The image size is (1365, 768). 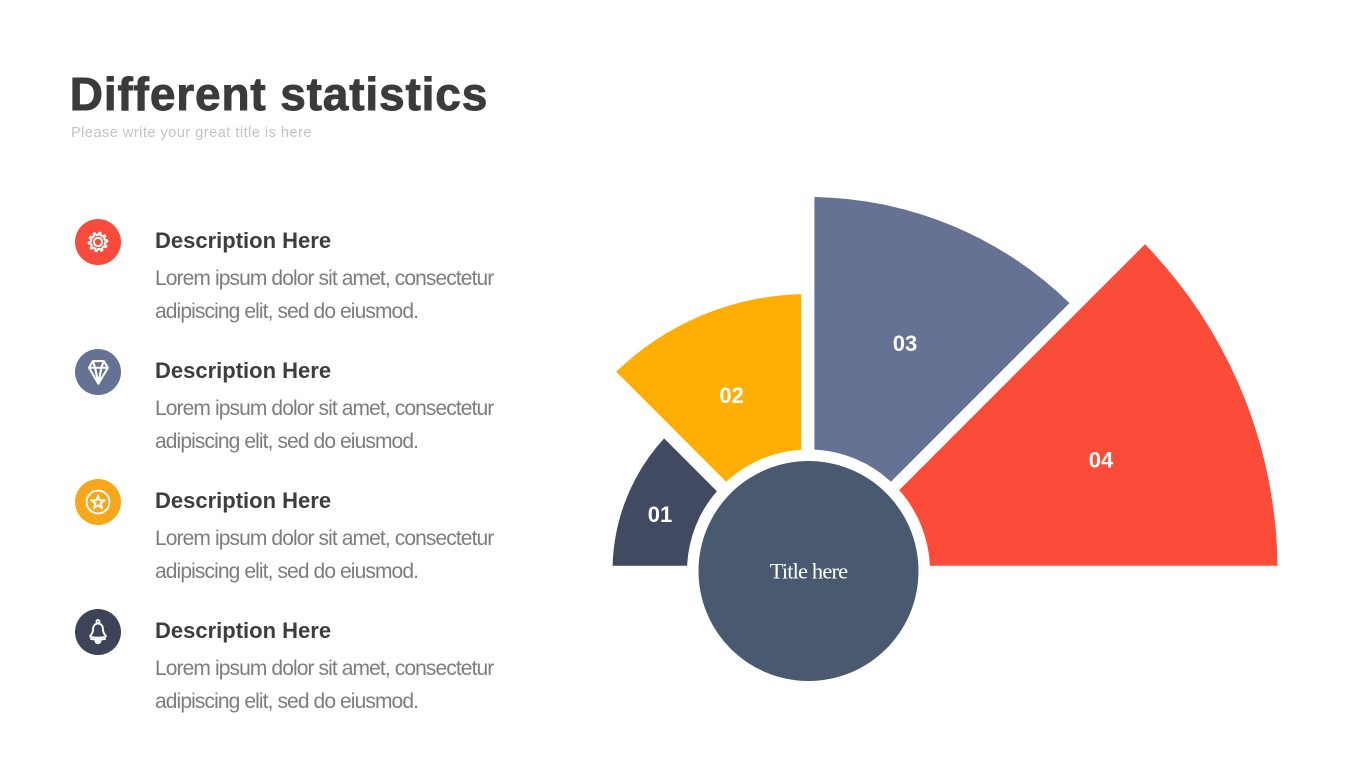 I want to click on svg-text: Title here, so click(x=809, y=571).